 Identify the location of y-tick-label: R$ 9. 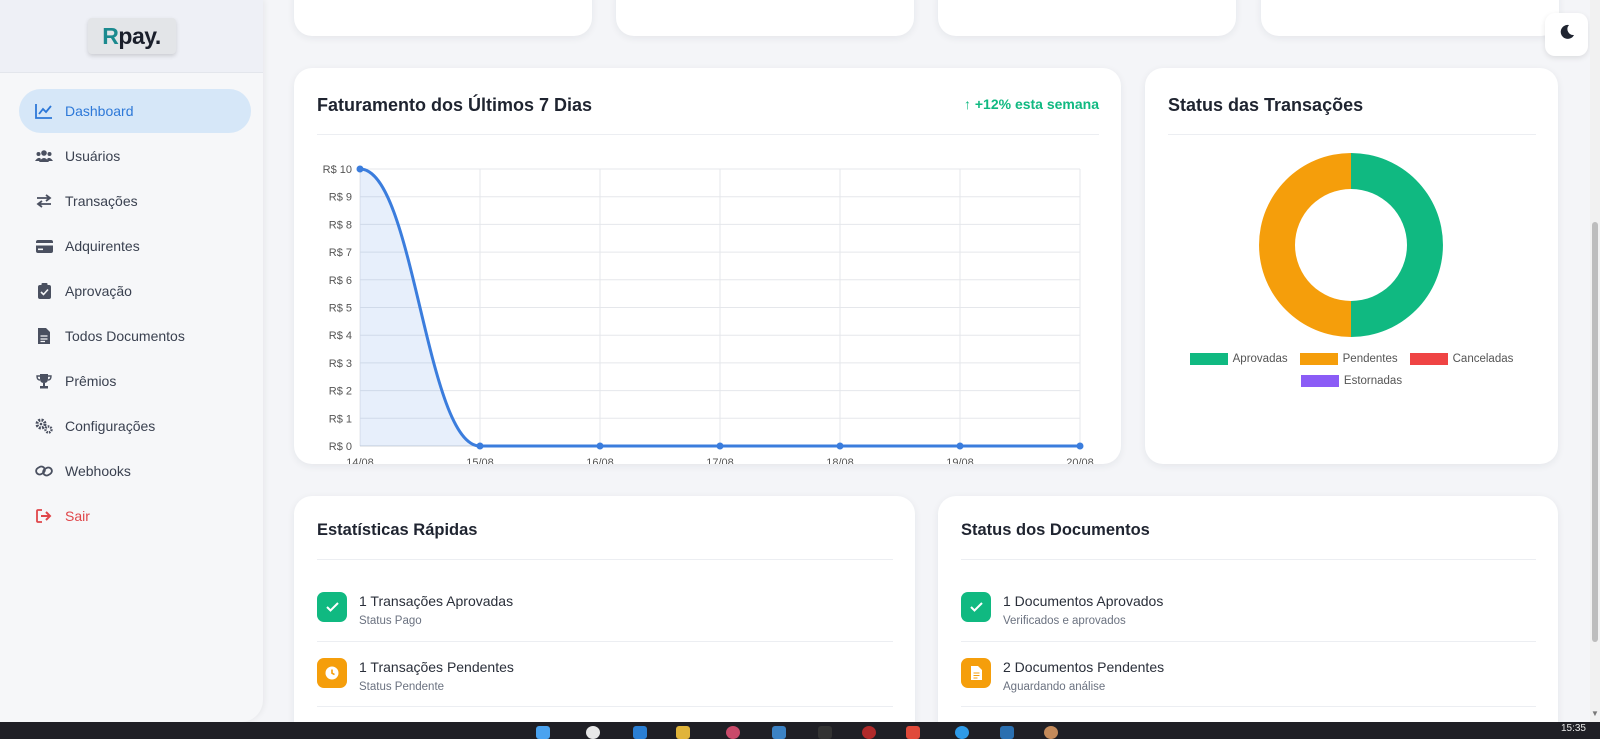
(340, 198).